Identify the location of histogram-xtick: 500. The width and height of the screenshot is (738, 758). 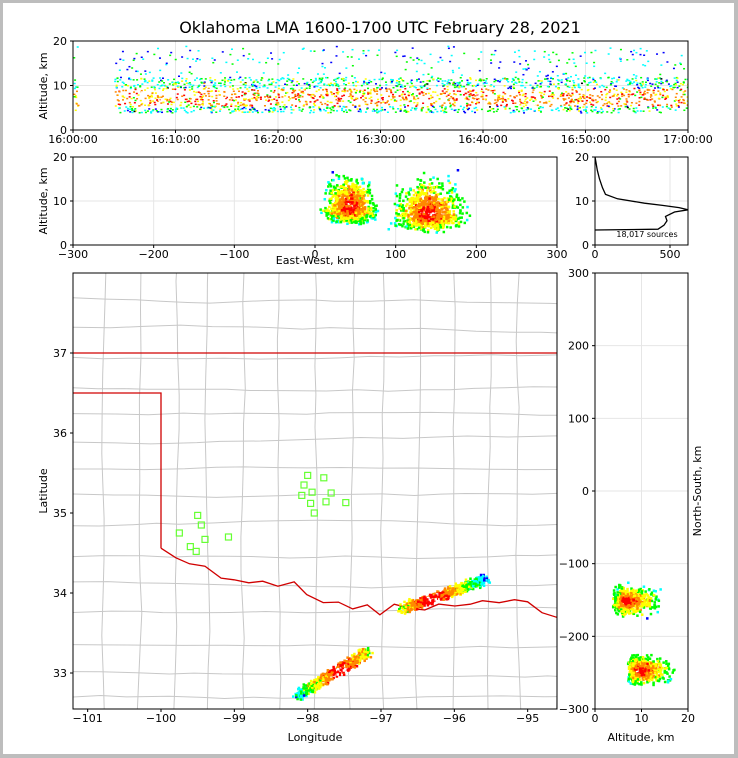
(670, 254).